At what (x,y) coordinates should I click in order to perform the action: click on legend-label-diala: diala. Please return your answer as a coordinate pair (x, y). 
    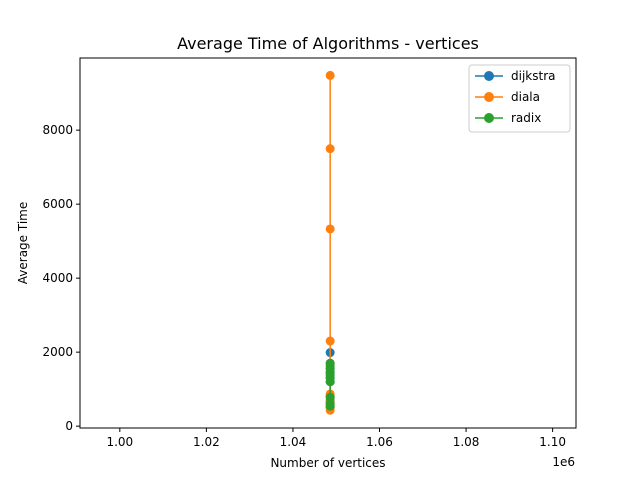
    Looking at the image, I should click on (525, 97).